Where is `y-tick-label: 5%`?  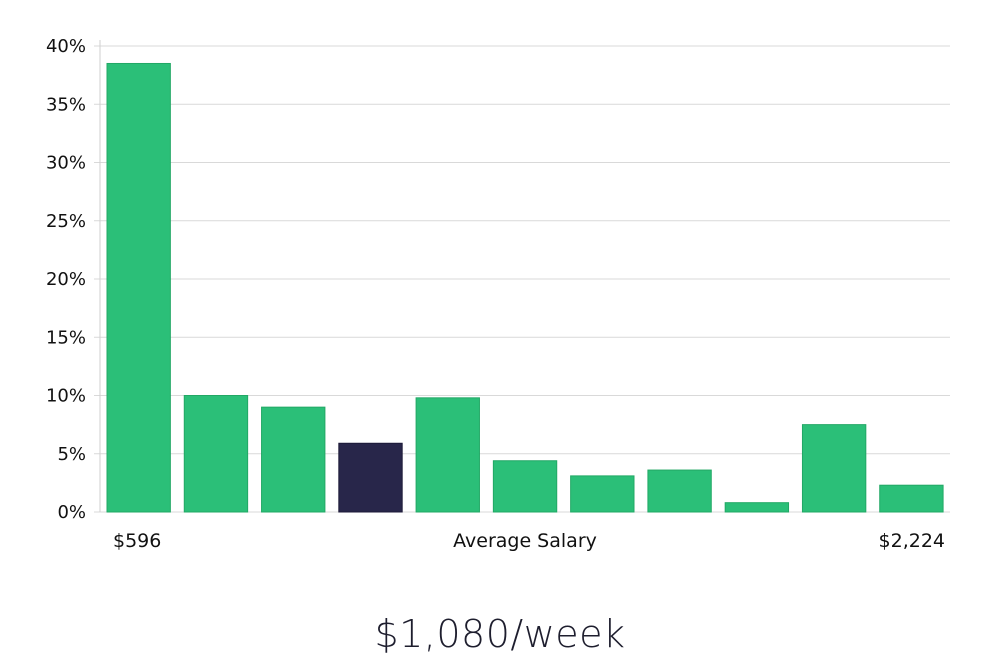 y-tick-label: 5% is located at coordinates (71, 454).